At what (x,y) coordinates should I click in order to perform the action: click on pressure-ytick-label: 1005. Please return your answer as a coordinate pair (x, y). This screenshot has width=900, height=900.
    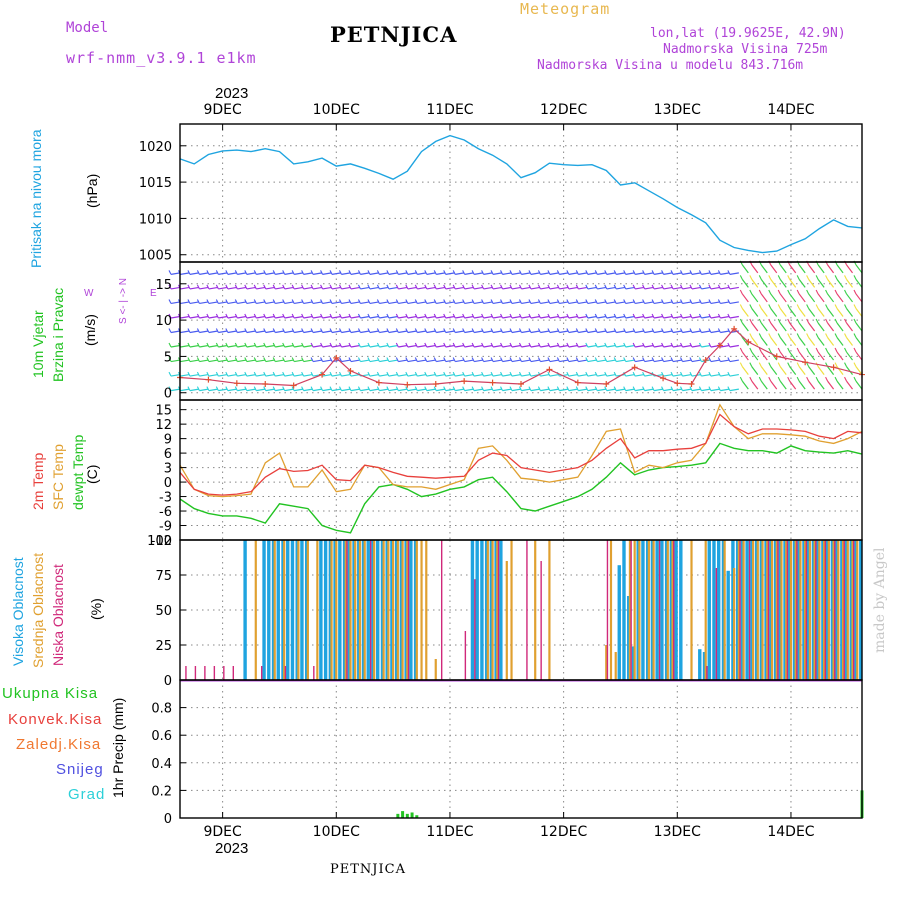
    Looking at the image, I should click on (155, 256).